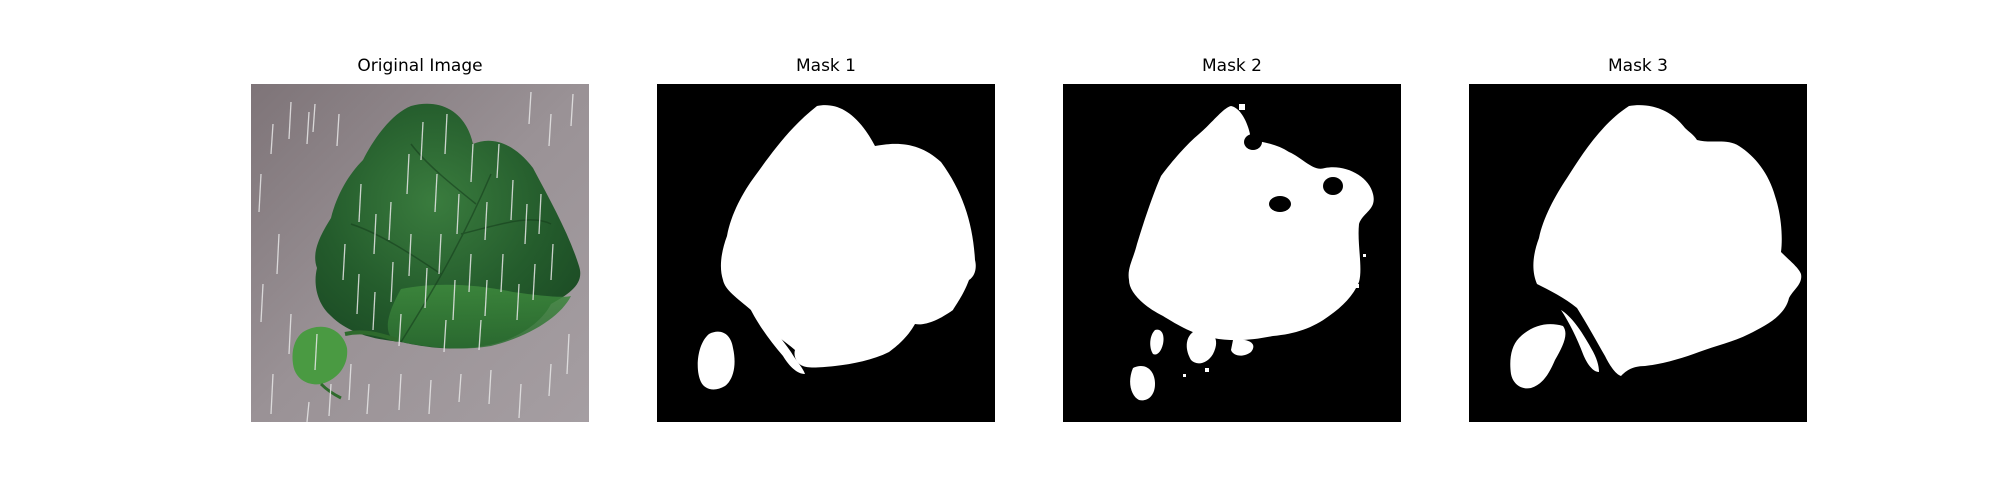  Describe the element at coordinates (451, 243) in the screenshot. I see `leaf-veins` at that location.